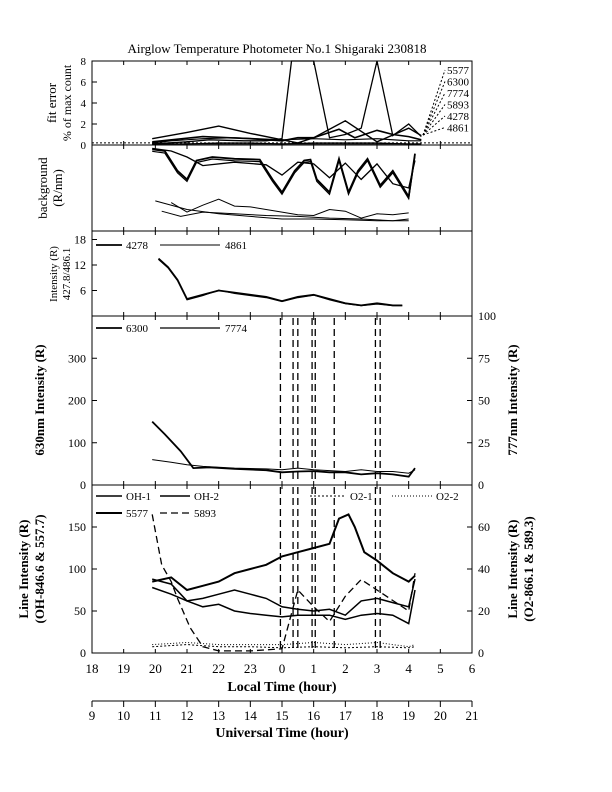 This screenshot has height=792, width=612. What do you see at coordinates (80, 265) in the screenshot?
I see `nm-y-tick-label: 12` at bounding box center [80, 265].